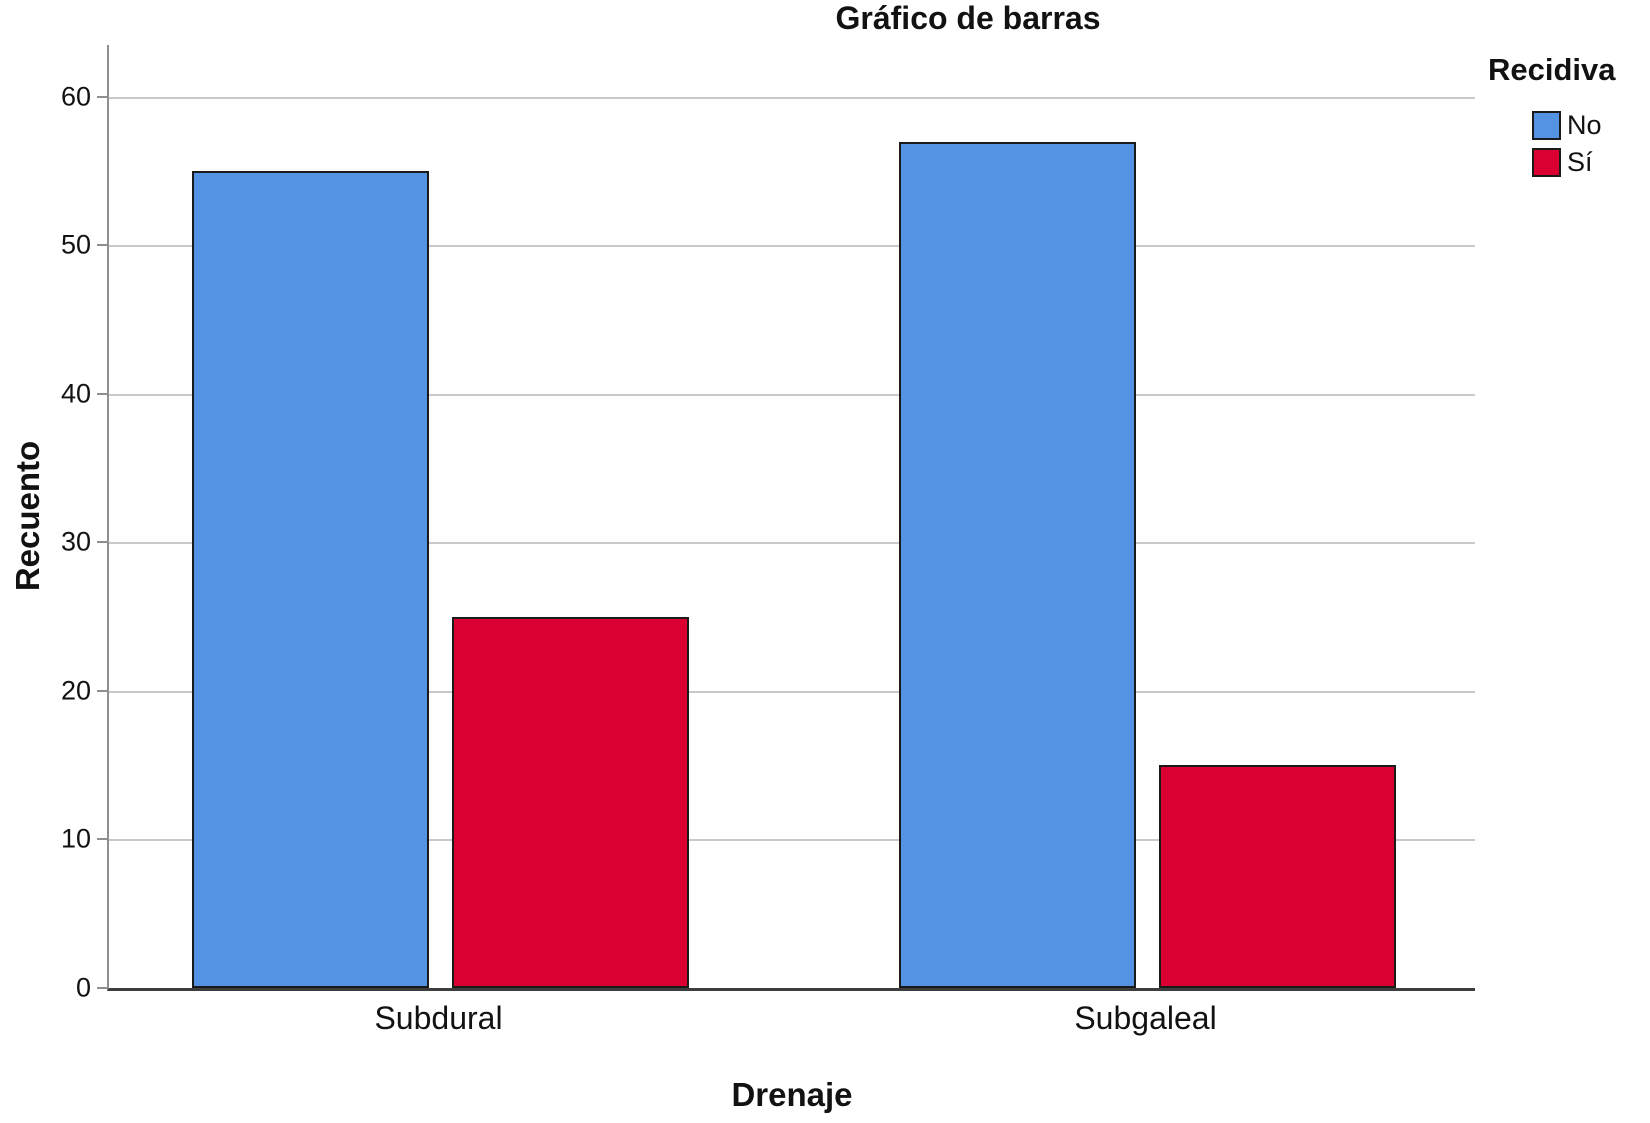 Image resolution: width=1650 pixels, height=1123 pixels. I want to click on y-axis-title: Recuento, so click(27, 516).